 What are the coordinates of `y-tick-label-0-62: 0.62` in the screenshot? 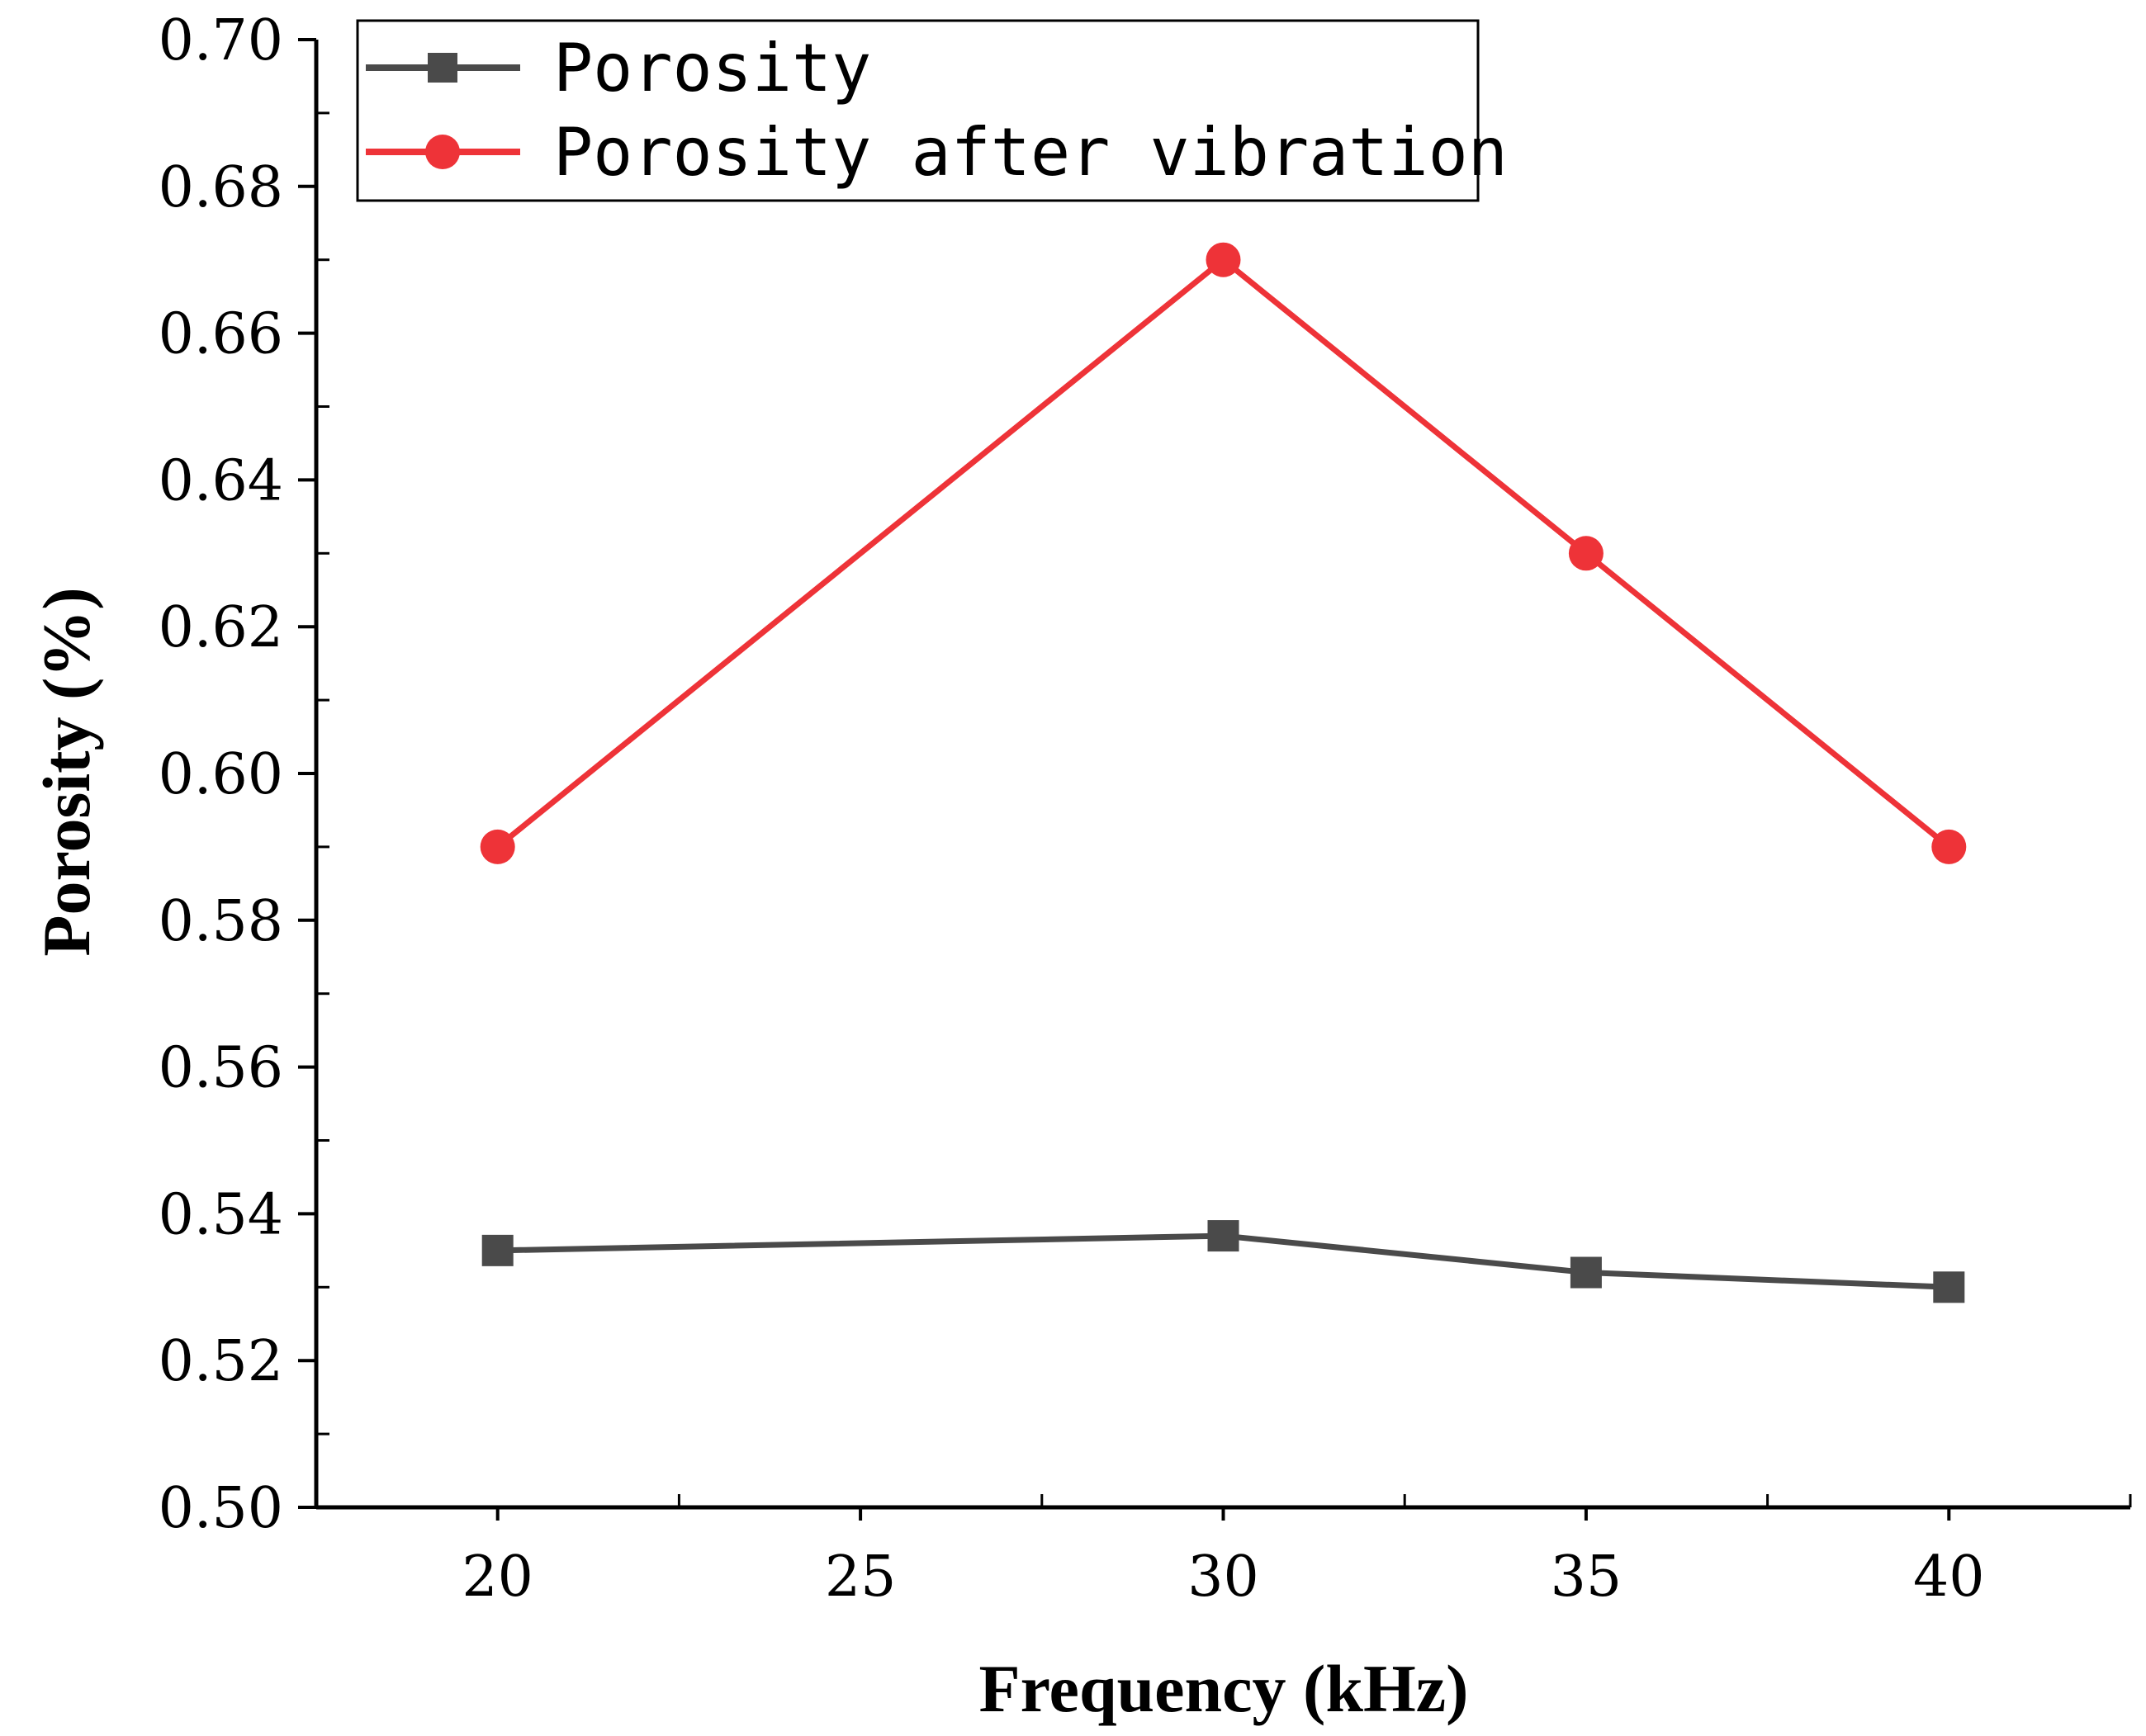 It's located at (221, 627).